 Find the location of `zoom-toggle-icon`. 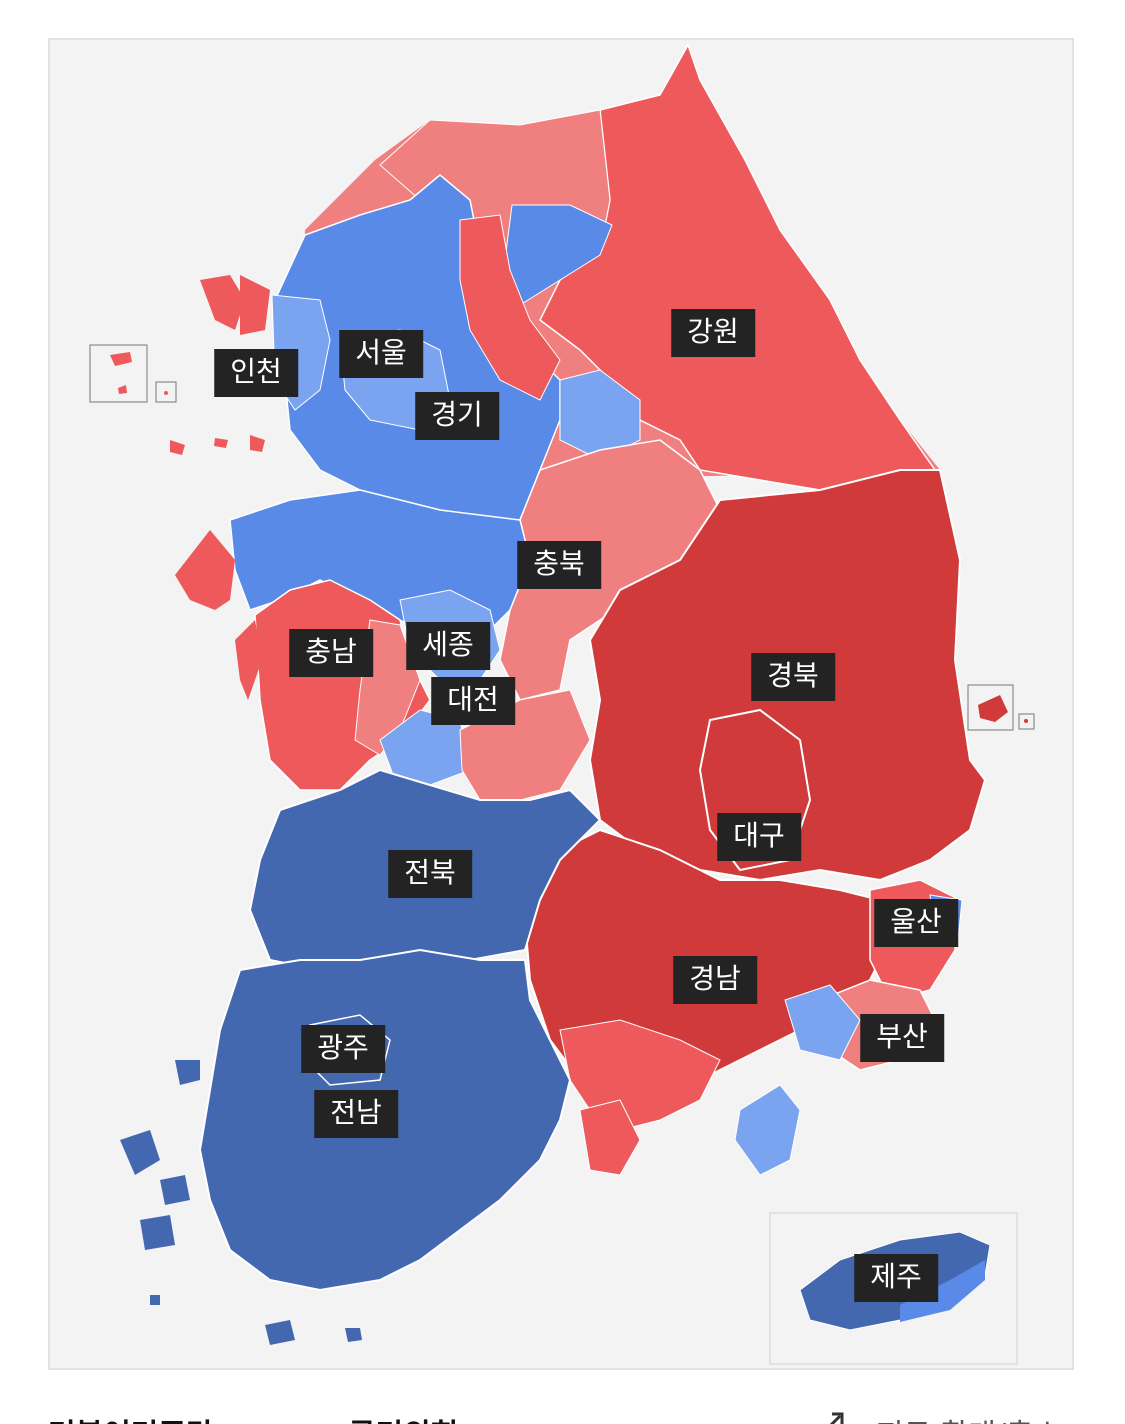

zoom-toggle-icon is located at coordinates (838, 1415).